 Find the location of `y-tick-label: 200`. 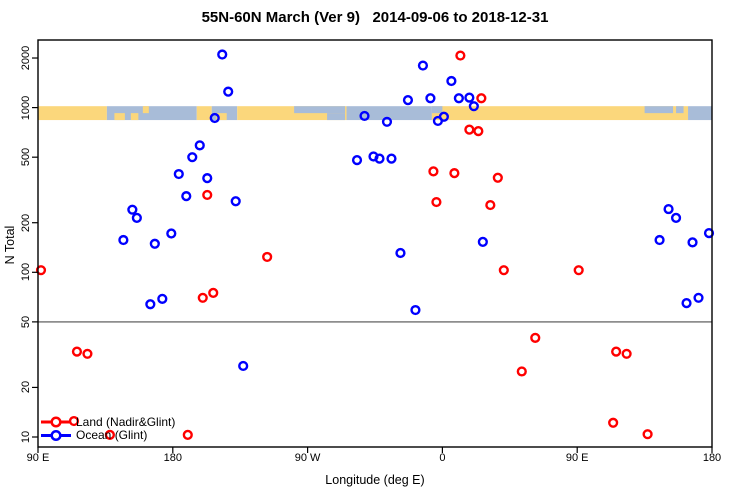

y-tick-label: 200 is located at coordinates (26, 222).